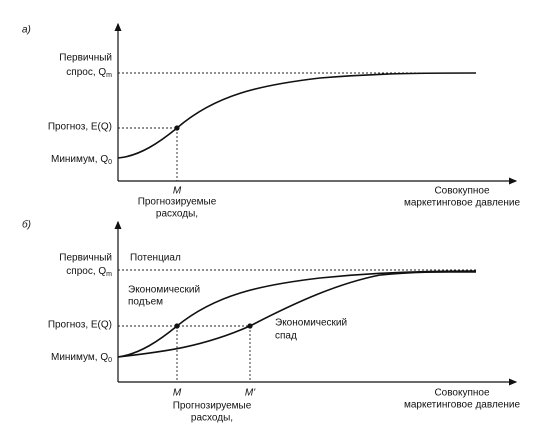 Image resolution: width=538 pixels, height=427 pixels. What do you see at coordinates (286, 336) in the screenshot?
I see `annotation: спад` at bounding box center [286, 336].